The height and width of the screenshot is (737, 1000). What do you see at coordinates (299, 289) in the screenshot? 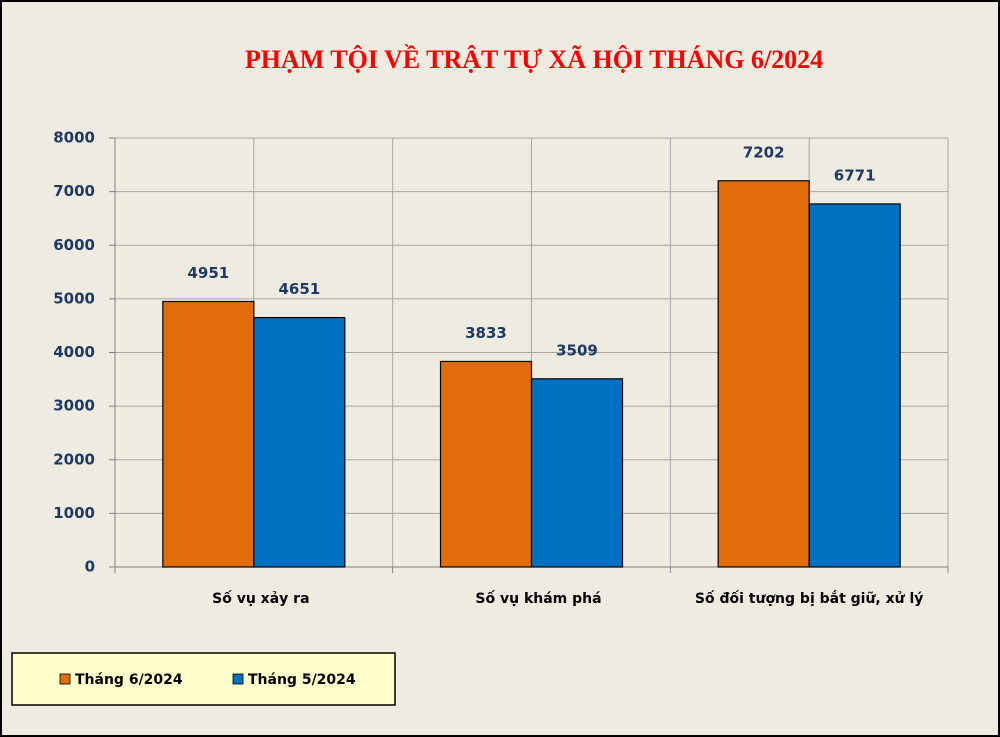
I see `data-label: 4651` at bounding box center [299, 289].